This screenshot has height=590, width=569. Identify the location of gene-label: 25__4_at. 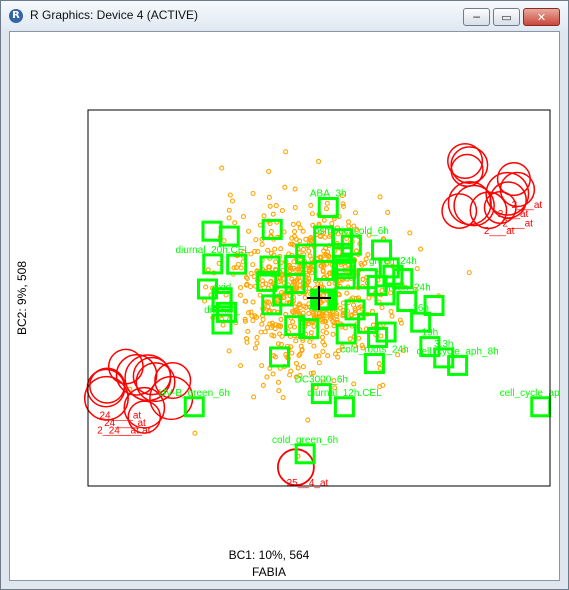
(308, 483).